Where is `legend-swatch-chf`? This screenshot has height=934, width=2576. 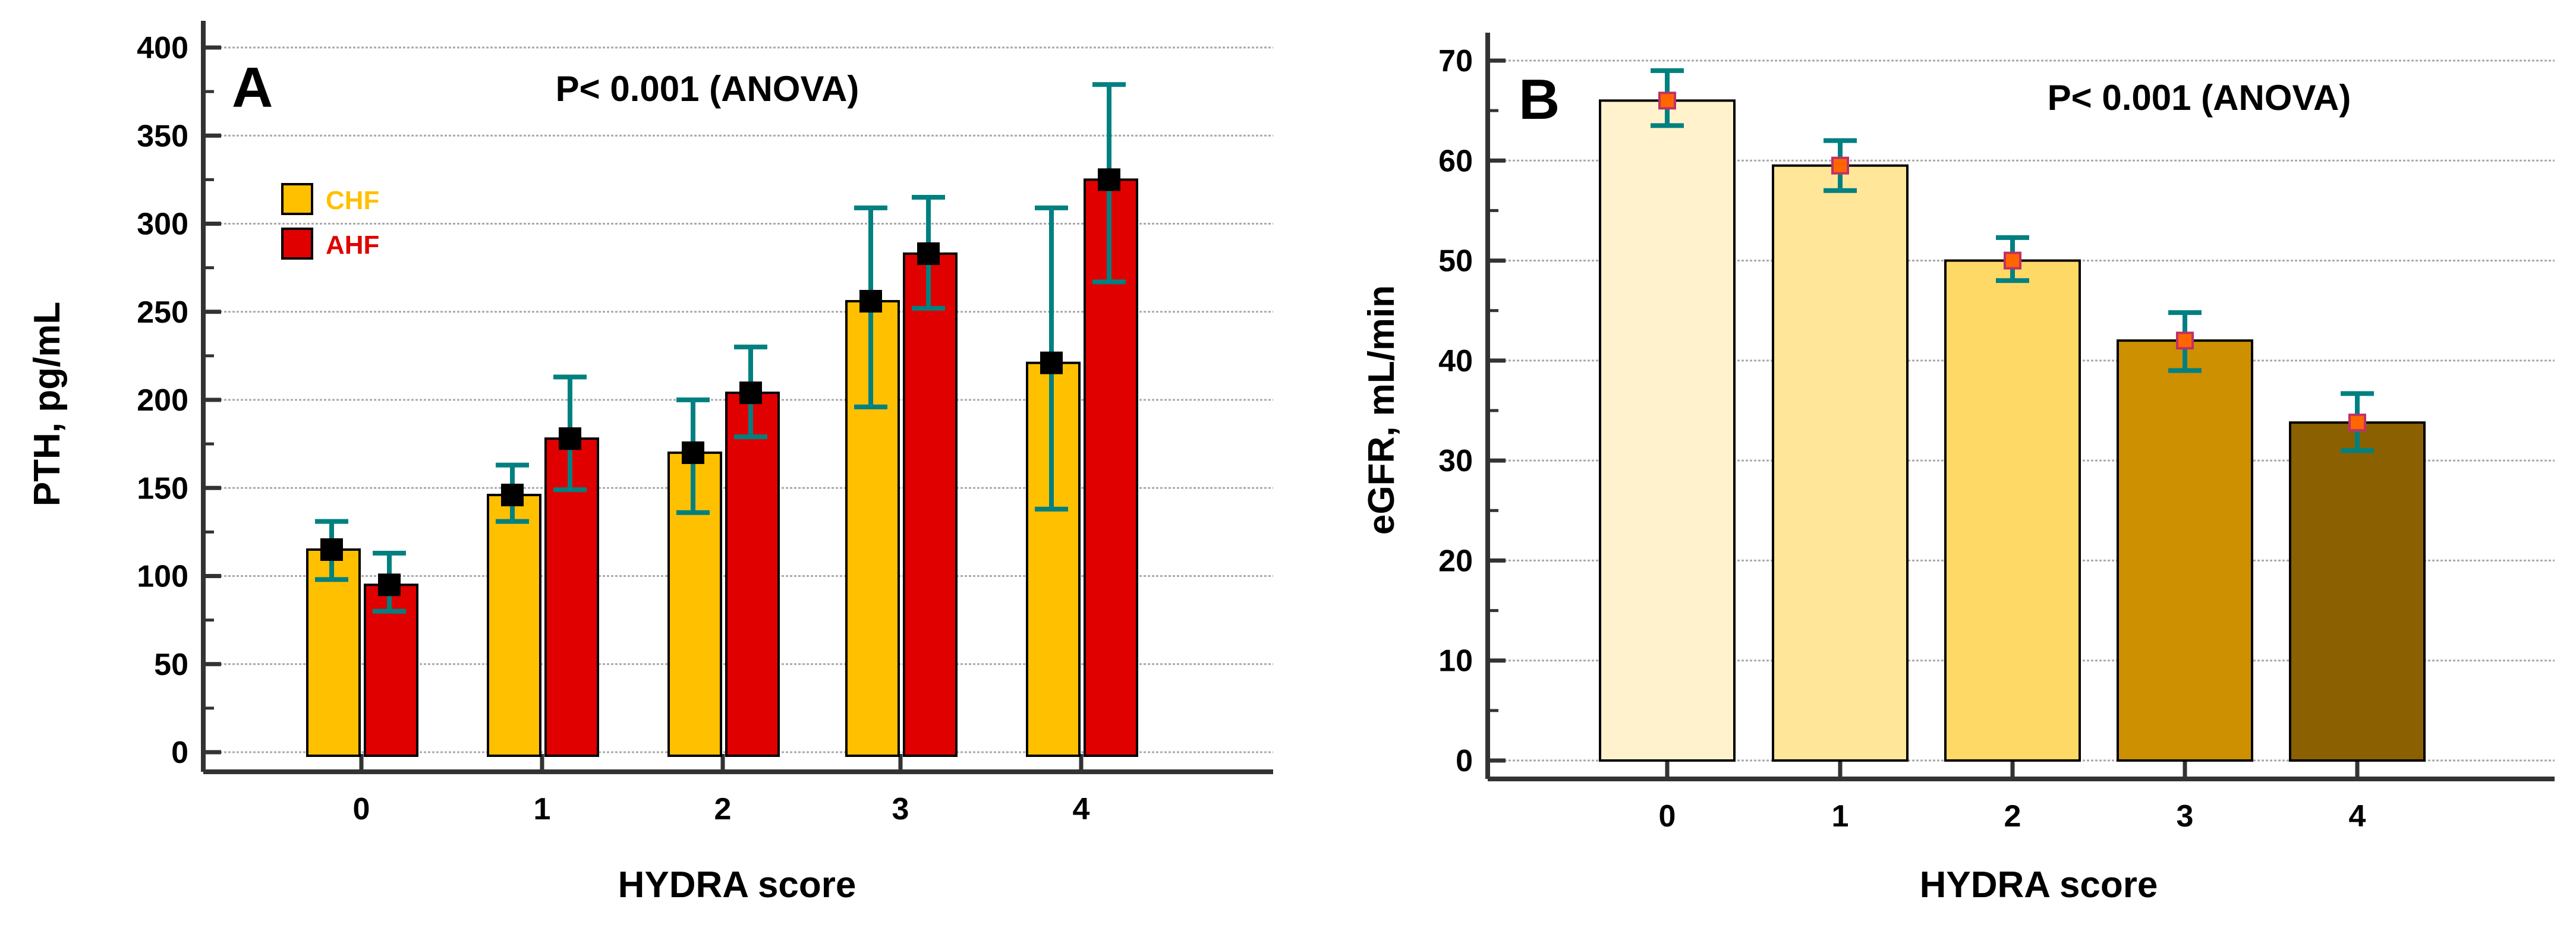
legend-swatch-chf is located at coordinates (297, 199).